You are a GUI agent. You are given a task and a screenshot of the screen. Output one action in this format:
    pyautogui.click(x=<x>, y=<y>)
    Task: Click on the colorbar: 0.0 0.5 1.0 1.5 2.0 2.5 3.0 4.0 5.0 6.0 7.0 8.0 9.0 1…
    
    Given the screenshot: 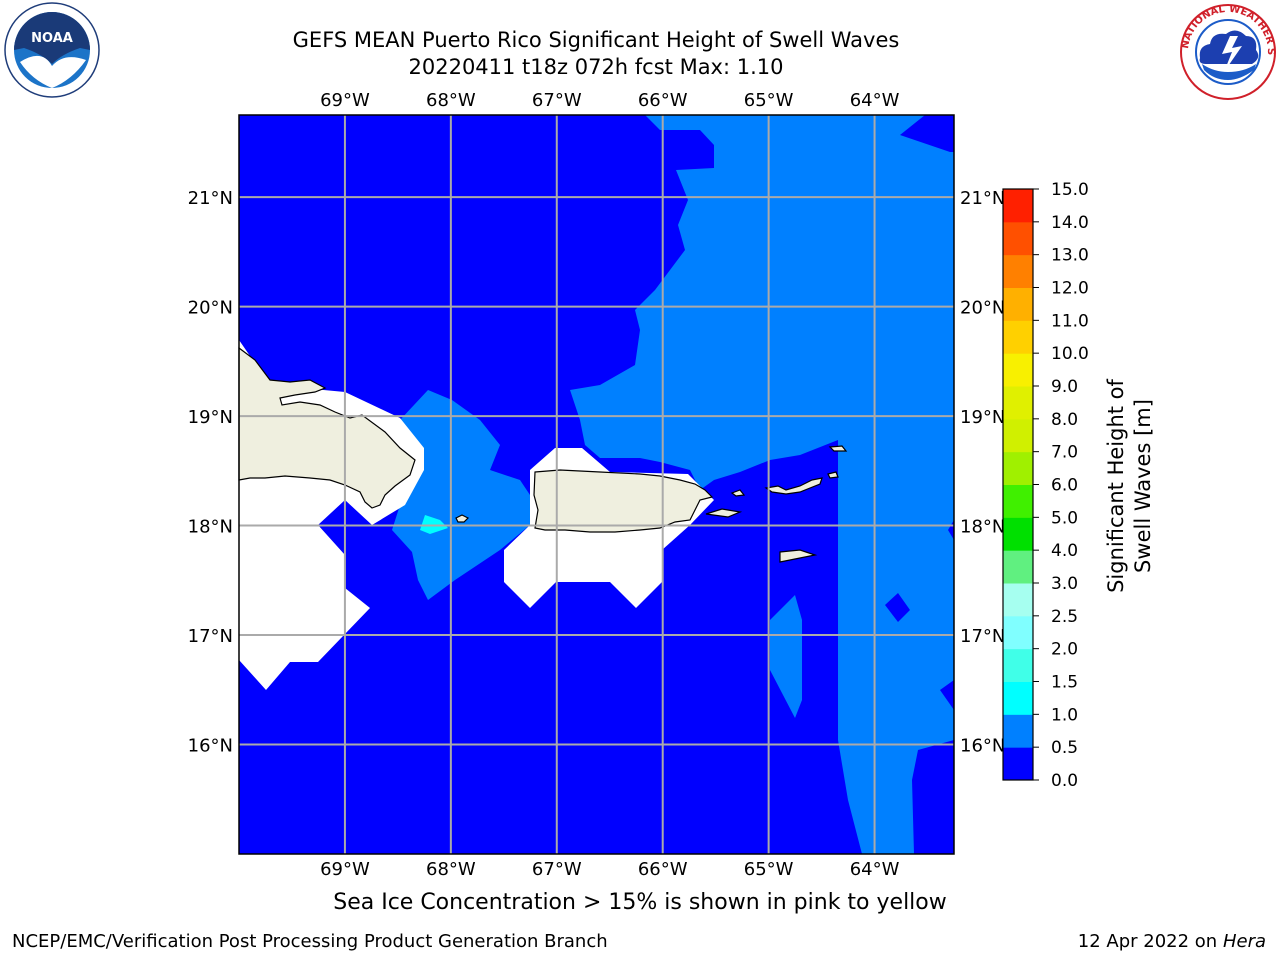 What is the action you would take?
    pyautogui.click(x=1078, y=485)
    